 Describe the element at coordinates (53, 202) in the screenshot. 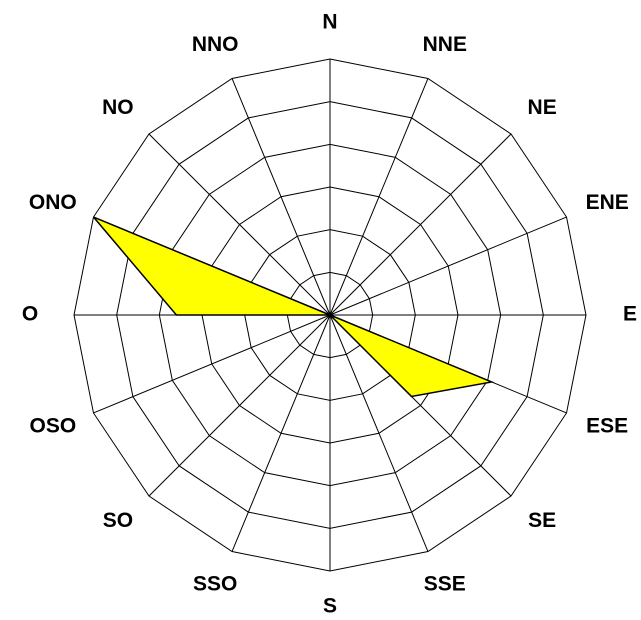

I see `direction-label: ONO` at that location.